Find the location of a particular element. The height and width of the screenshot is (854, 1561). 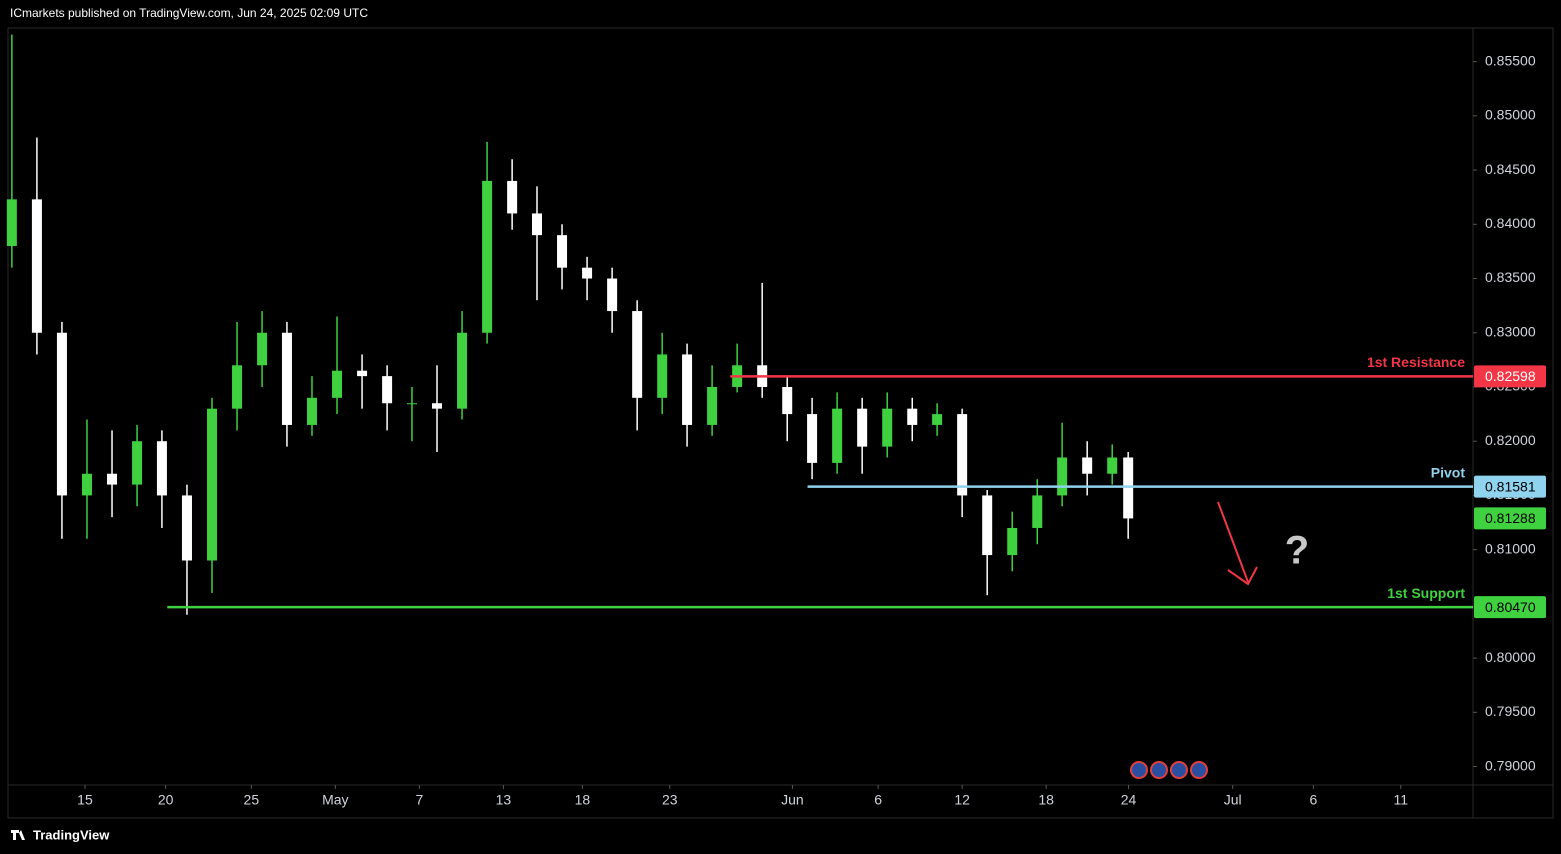

x-tick-label: 7 is located at coordinates (419, 800).